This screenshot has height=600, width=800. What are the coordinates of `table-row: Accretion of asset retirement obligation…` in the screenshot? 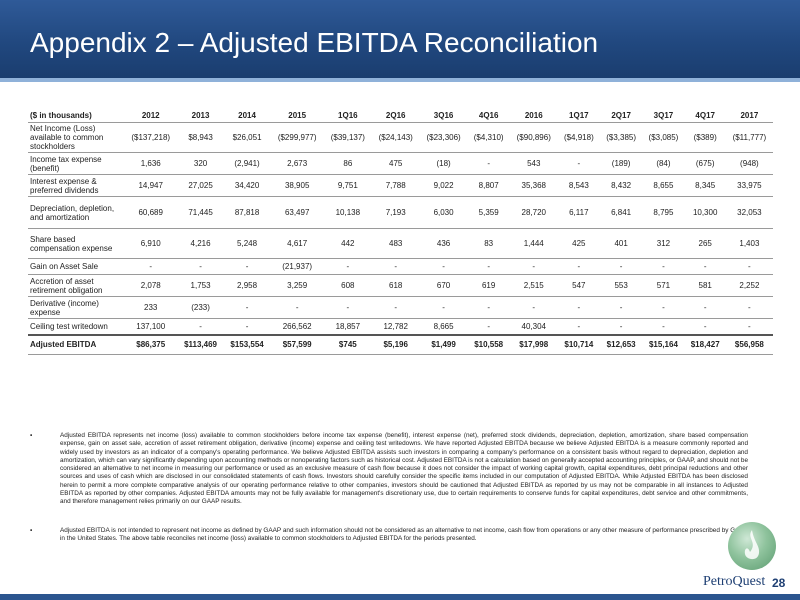 It's located at (400, 285).